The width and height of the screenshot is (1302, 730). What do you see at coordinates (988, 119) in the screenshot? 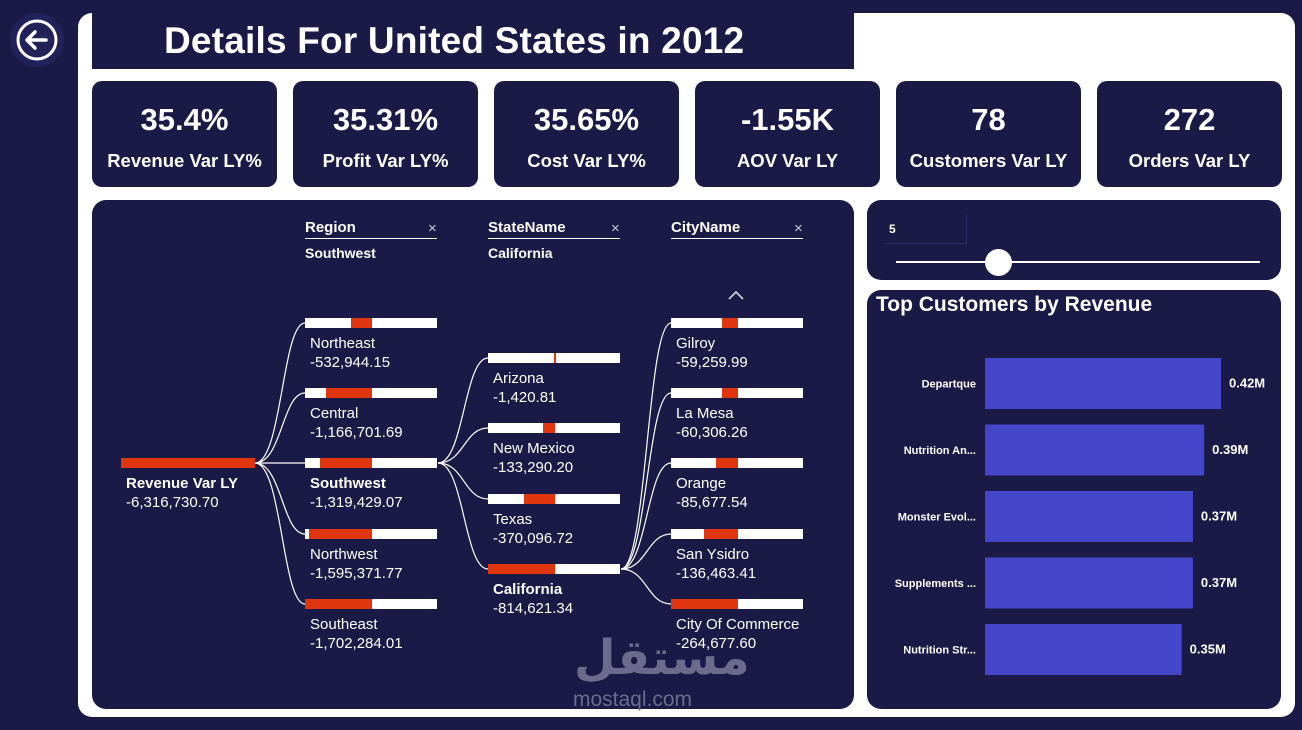
I see `kpi-value: 78` at bounding box center [988, 119].